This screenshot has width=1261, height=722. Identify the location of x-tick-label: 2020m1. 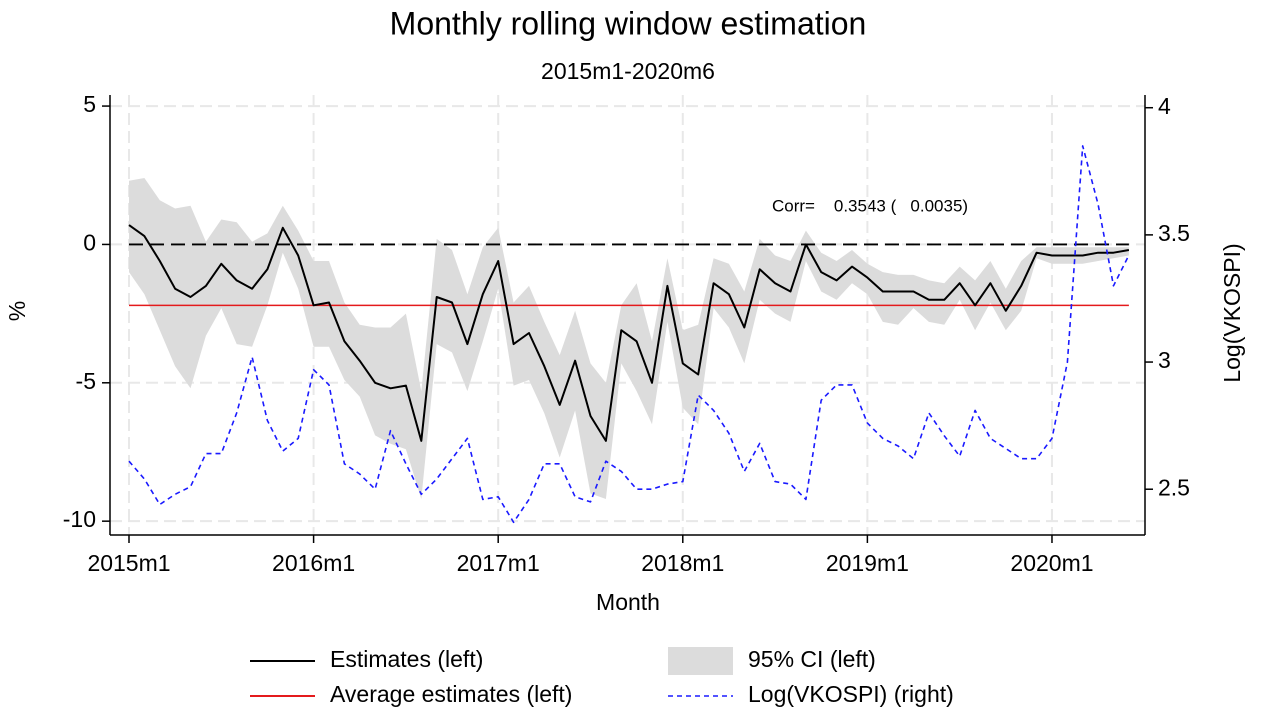
(1051, 563).